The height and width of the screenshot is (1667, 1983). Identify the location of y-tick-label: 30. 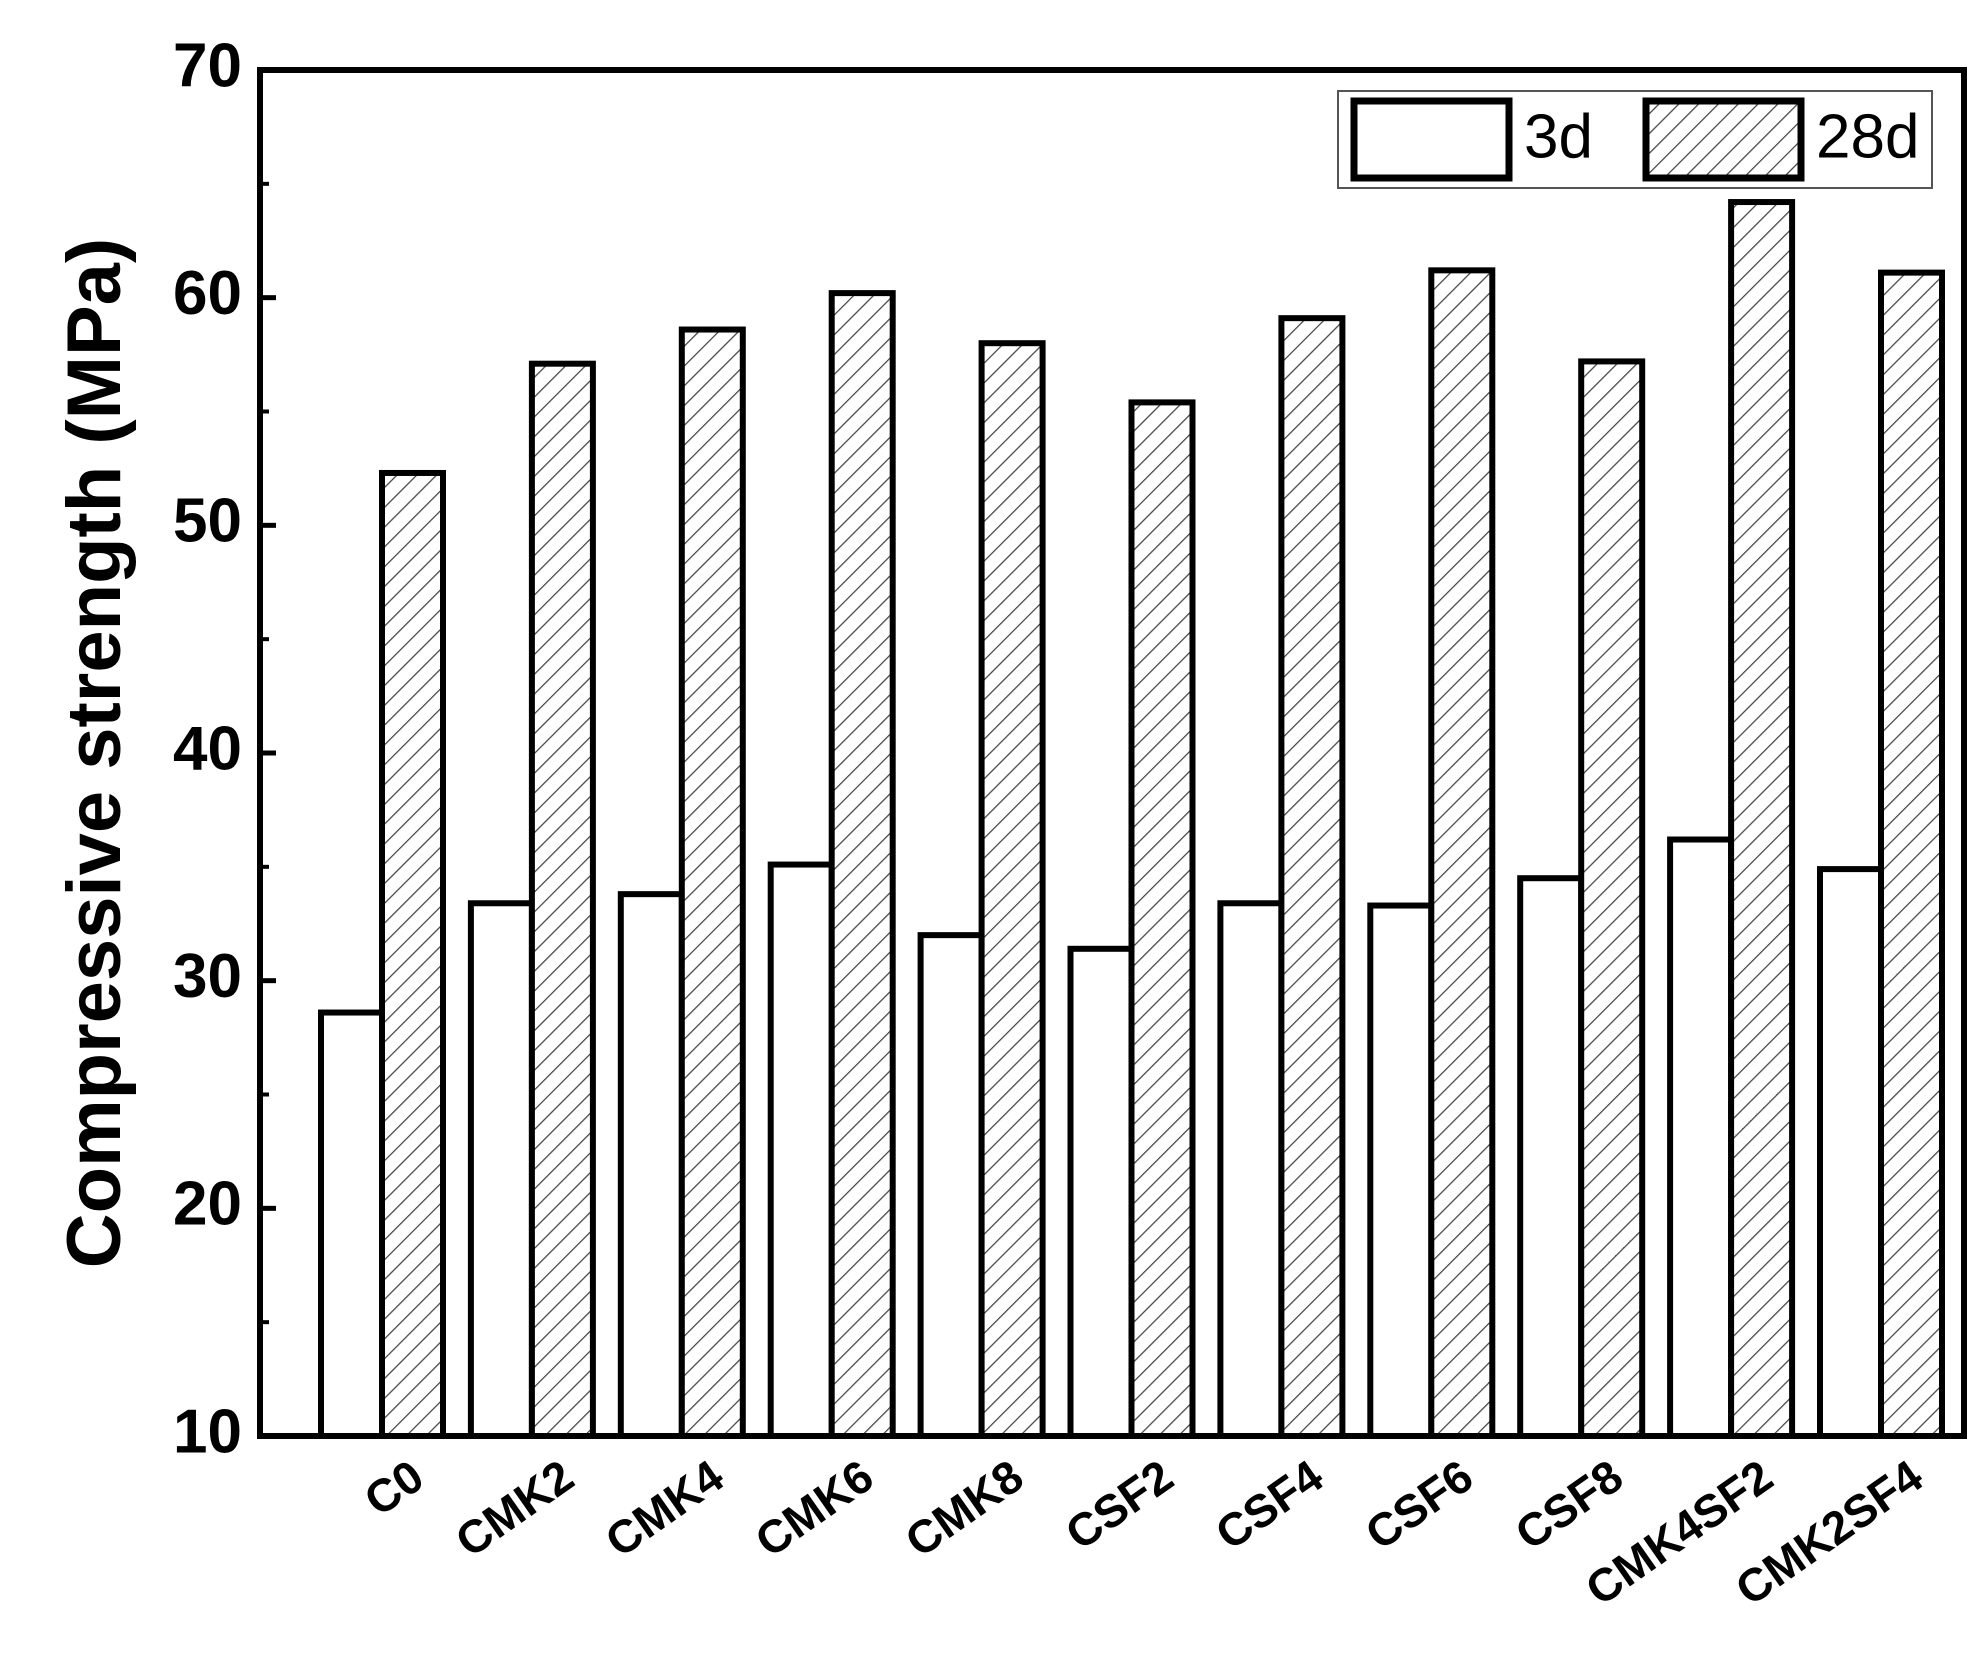
(207, 976).